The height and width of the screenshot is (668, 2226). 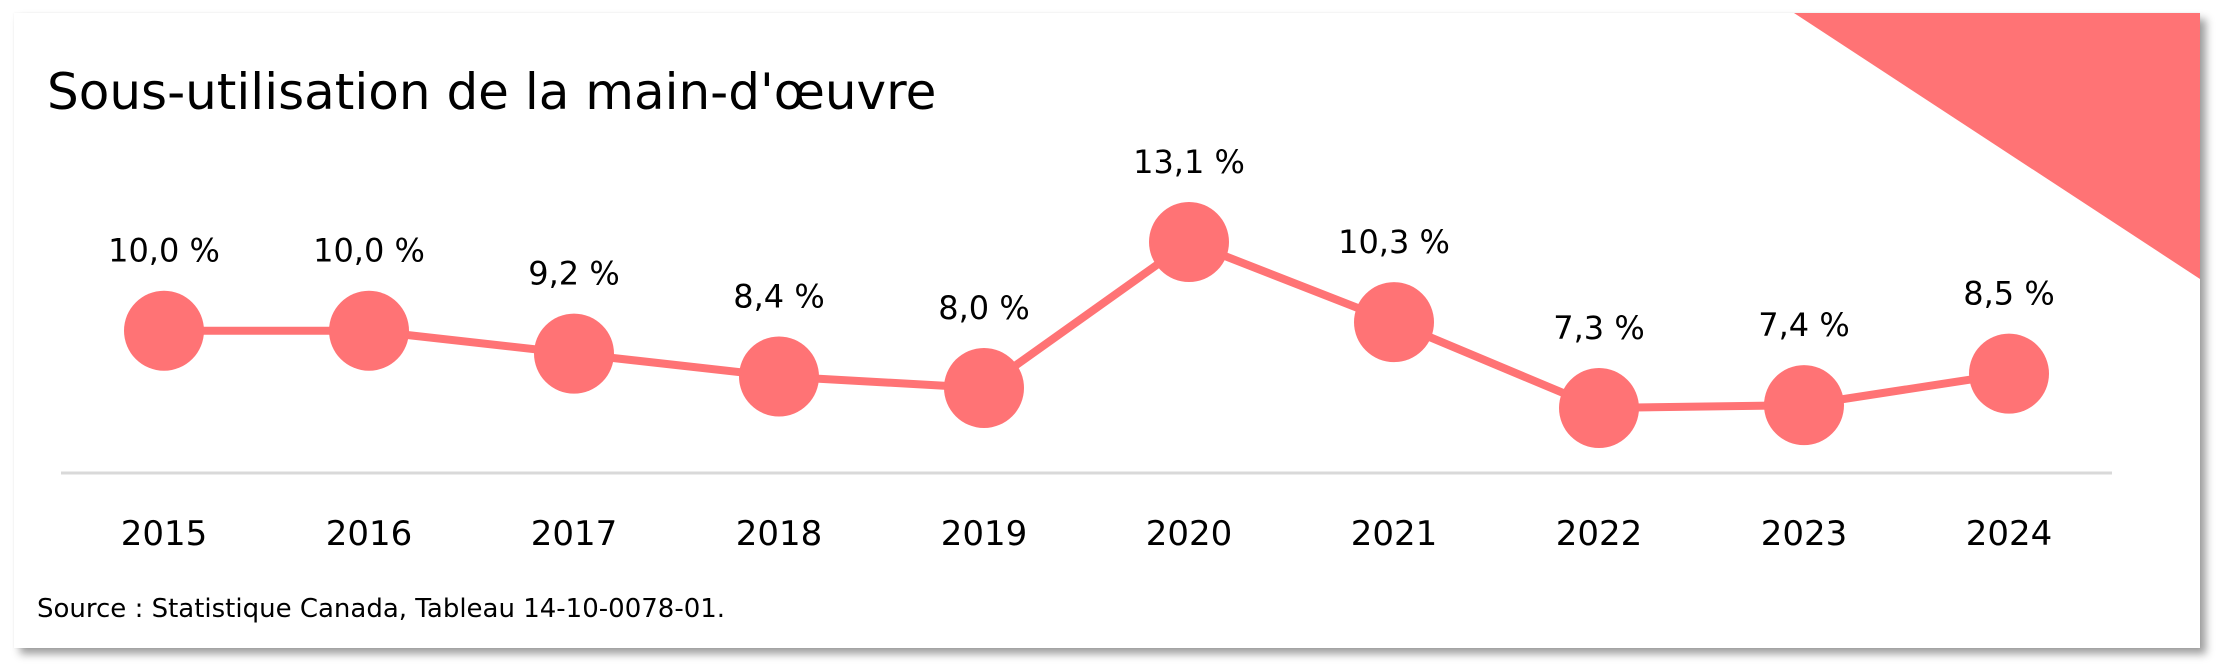 What do you see at coordinates (1804, 534) in the screenshot?
I see `x-tick-label: 2023` at bounding box center [1804, 534].